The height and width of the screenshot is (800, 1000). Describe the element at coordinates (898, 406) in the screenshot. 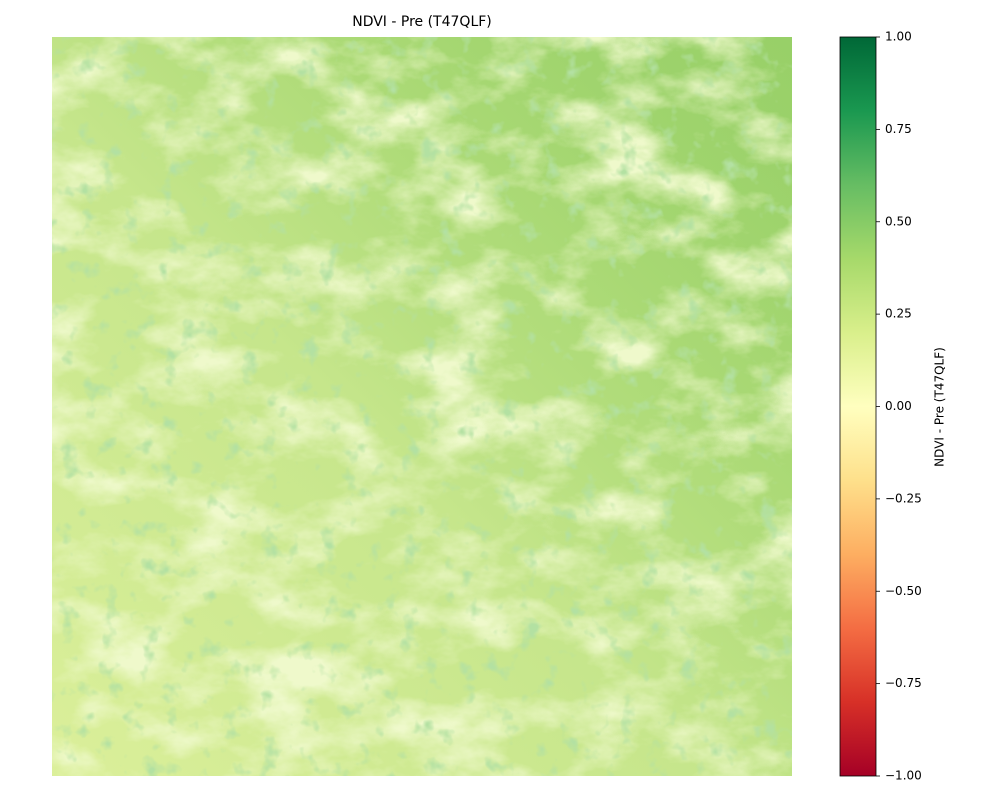

I see `colorbar-tick-label: 0.00` at that location.